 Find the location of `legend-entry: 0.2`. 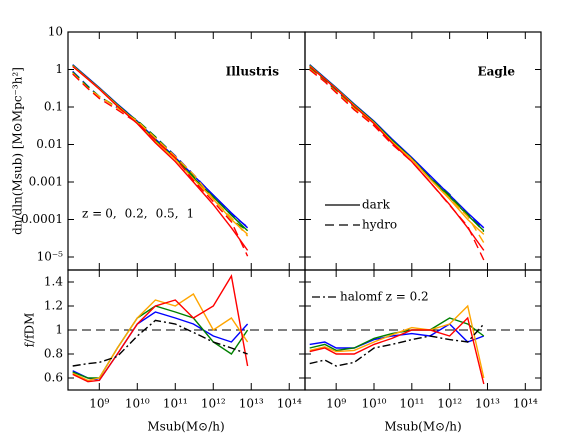

legend-entry: 0.2 is located at coordinates (134, 214).